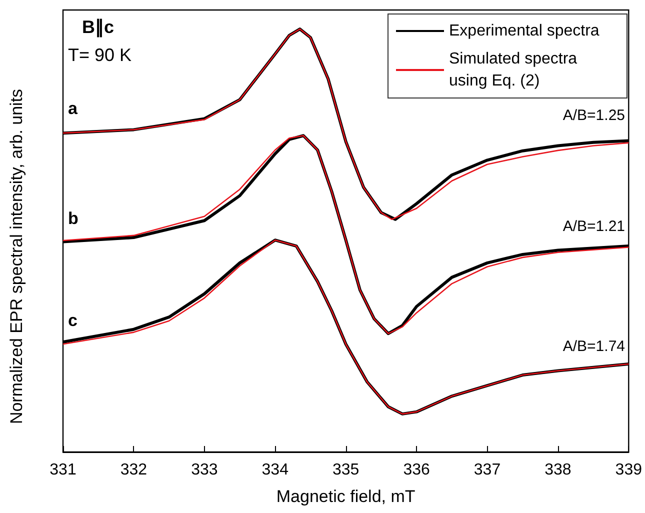 This screenshot has width=645, height=513. What do you see at coordinates (594, 346) in the screenshot?
I see `annotation: A/B=1.74` at bounding box center [594, 346].